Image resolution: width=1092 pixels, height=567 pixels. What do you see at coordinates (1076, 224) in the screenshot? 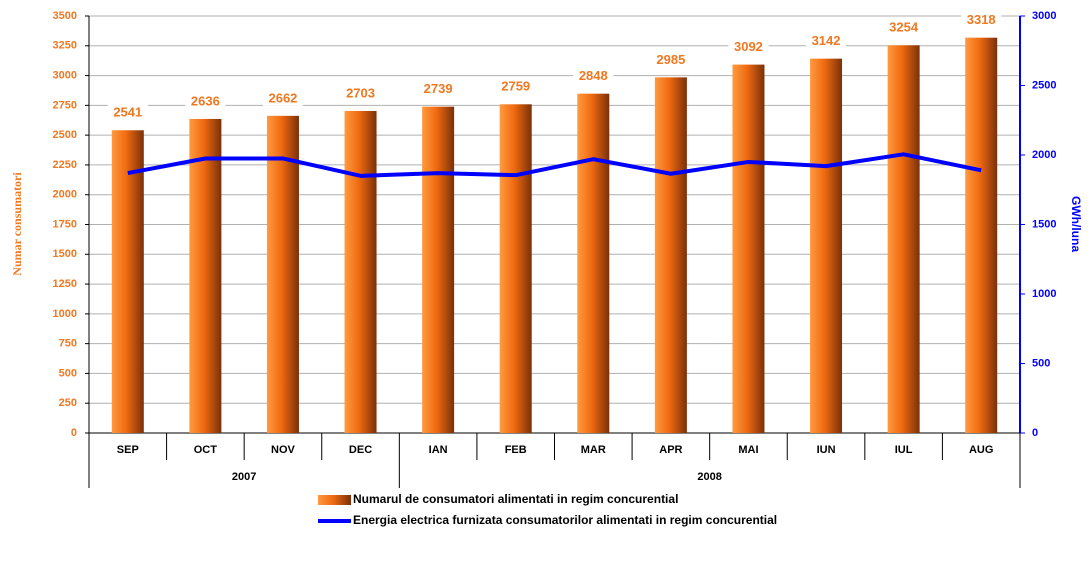
I see `y2-axis-title: GWh/luna` at bounding box center [1076, 224].